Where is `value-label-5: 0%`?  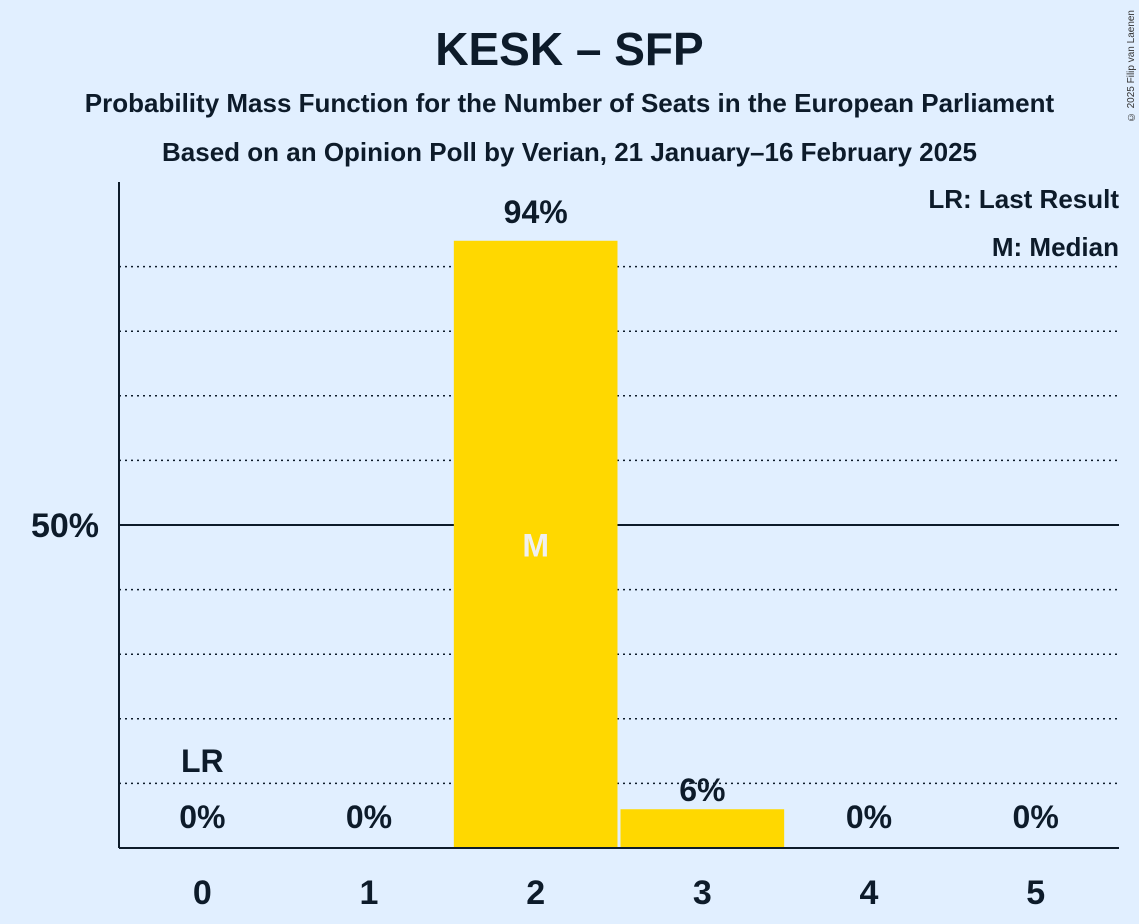 value-label-5: 0% is located at coordinates (1036, 817).